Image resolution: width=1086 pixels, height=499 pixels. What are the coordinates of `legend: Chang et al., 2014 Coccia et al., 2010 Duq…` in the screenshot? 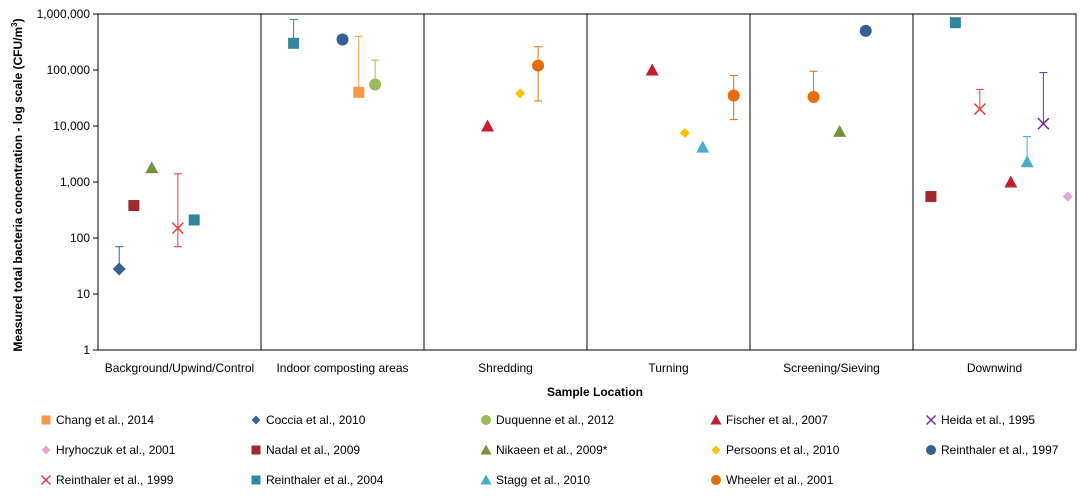 It's located at (549, 450).